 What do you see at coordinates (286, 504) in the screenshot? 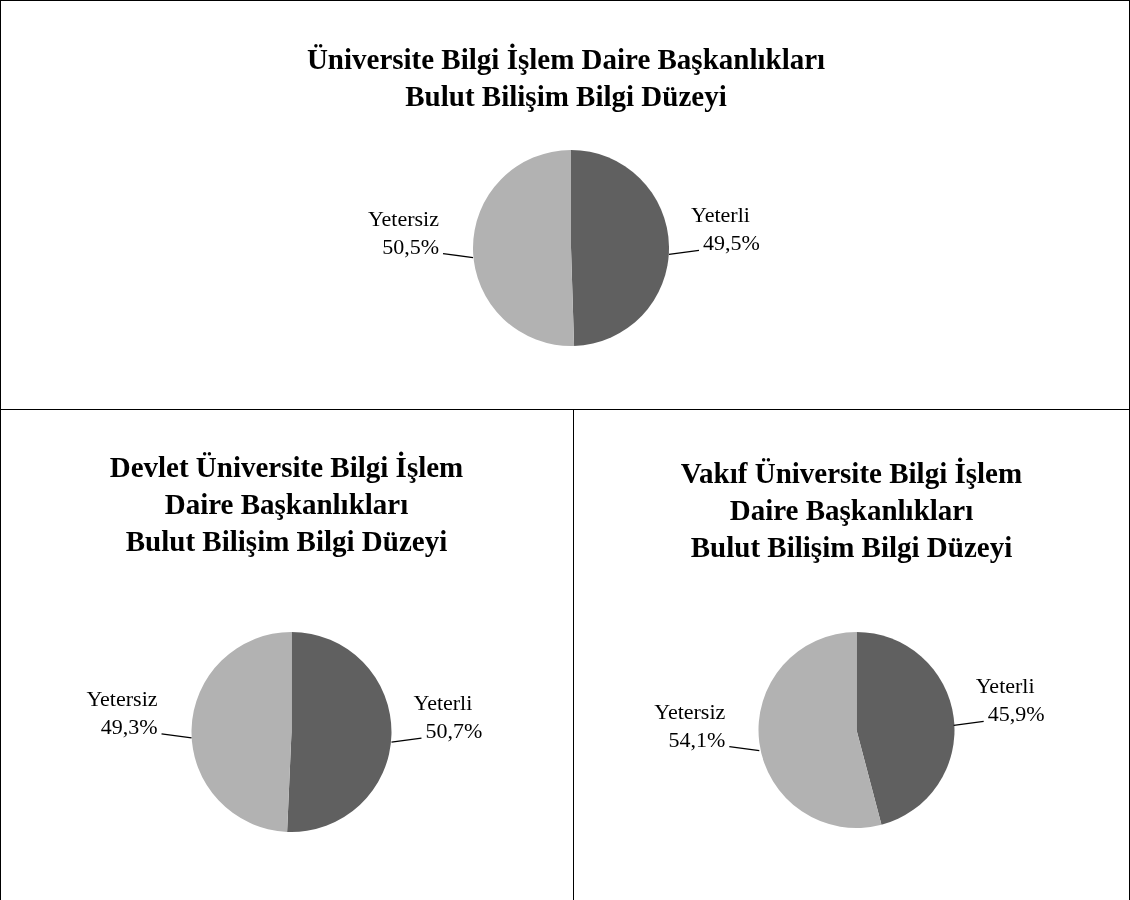
I see `chart-title: Devlet Üniversite Bilgi İşlem Daire Başkanlıkları Bulut Bilişim Bilgi Düzeyi` at bounding box center [286, 504].